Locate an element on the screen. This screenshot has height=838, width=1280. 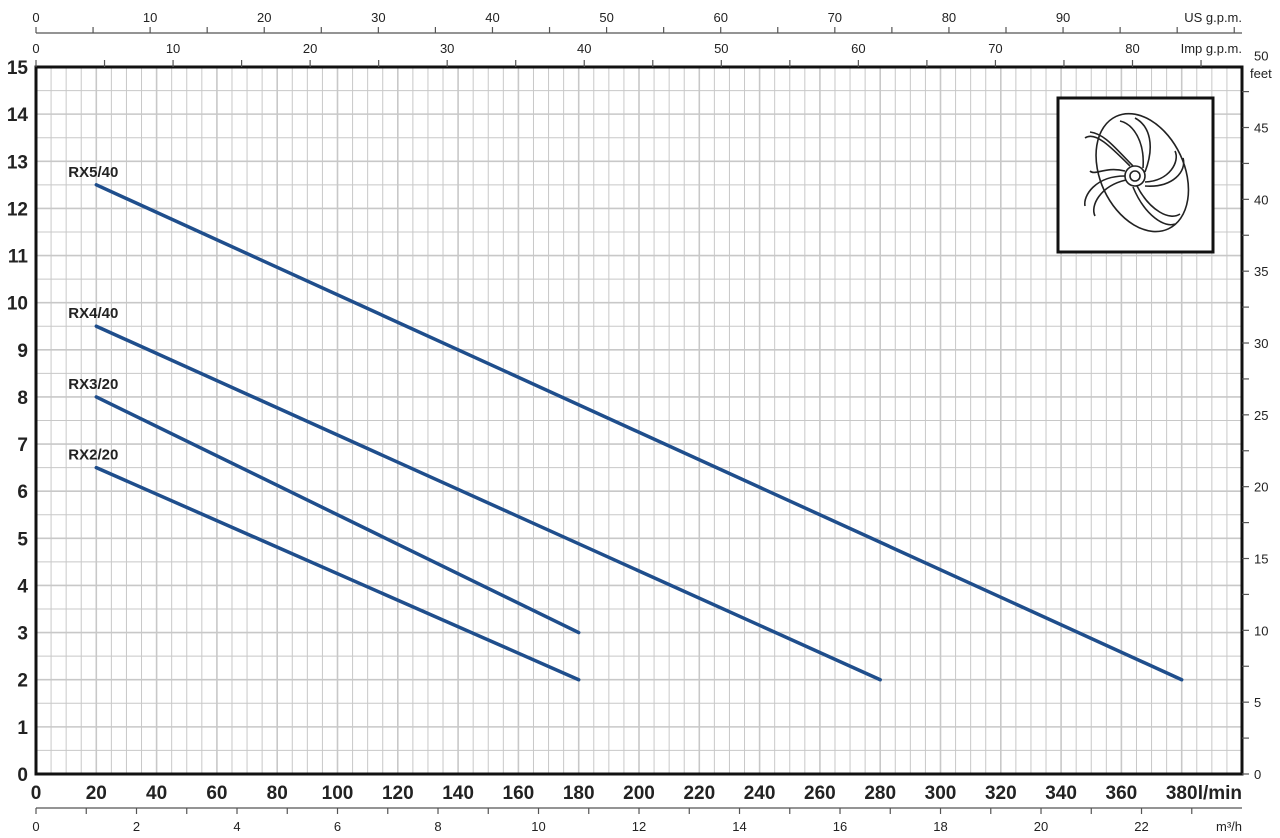
y-tick-label: 15 is located at coordinates (18, 68).